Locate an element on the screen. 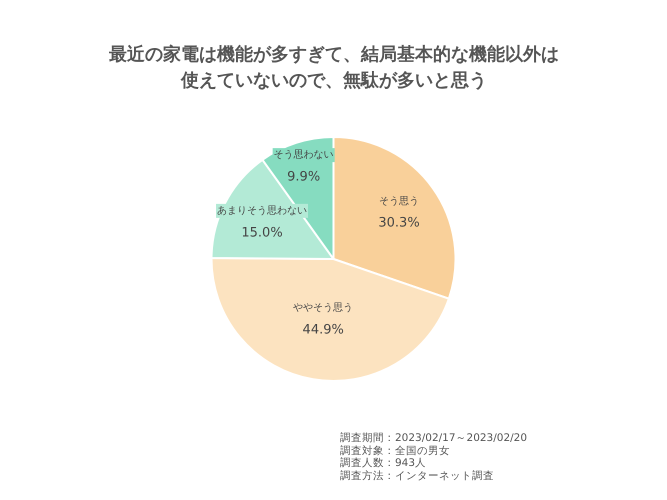 The height and width of the screenshot is (500, 667). data-label: 9.9% is located at coordinates (303, 176).